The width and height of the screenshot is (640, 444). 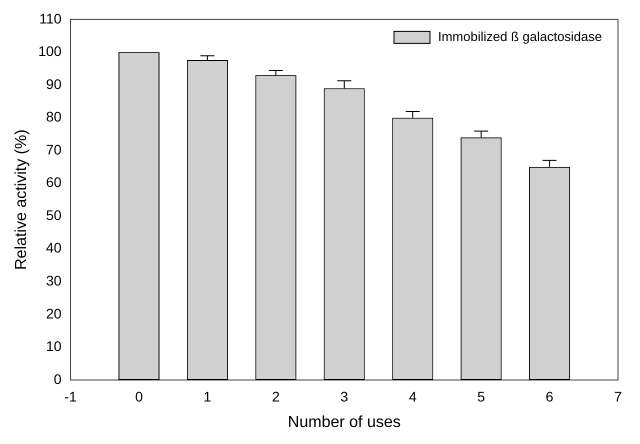 I want to click on x-tick-label: 7, so click(x=618, y=396).